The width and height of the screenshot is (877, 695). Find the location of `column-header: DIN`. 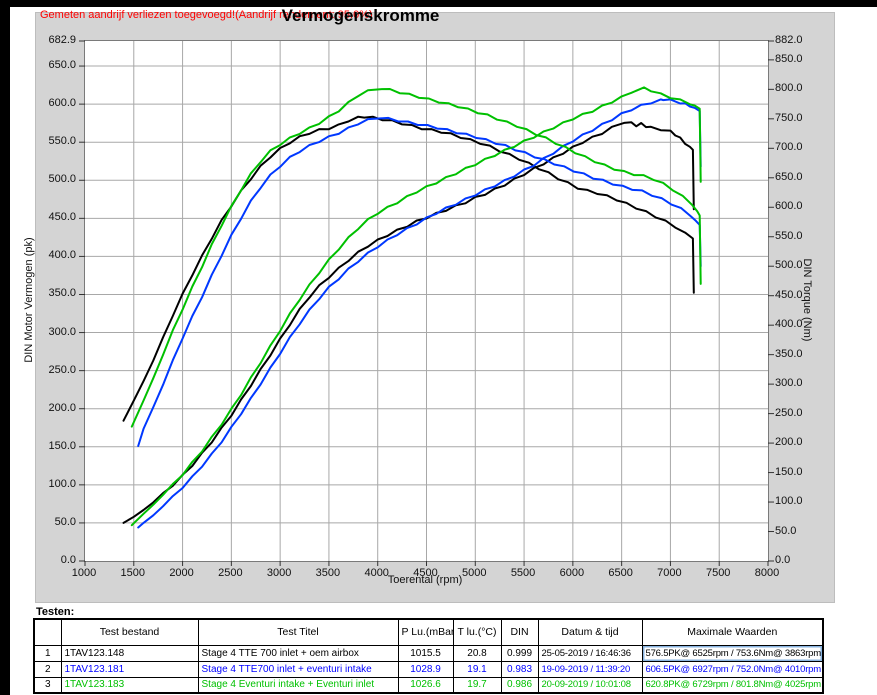

column-header: DIN is located at coordinates (519, 632).